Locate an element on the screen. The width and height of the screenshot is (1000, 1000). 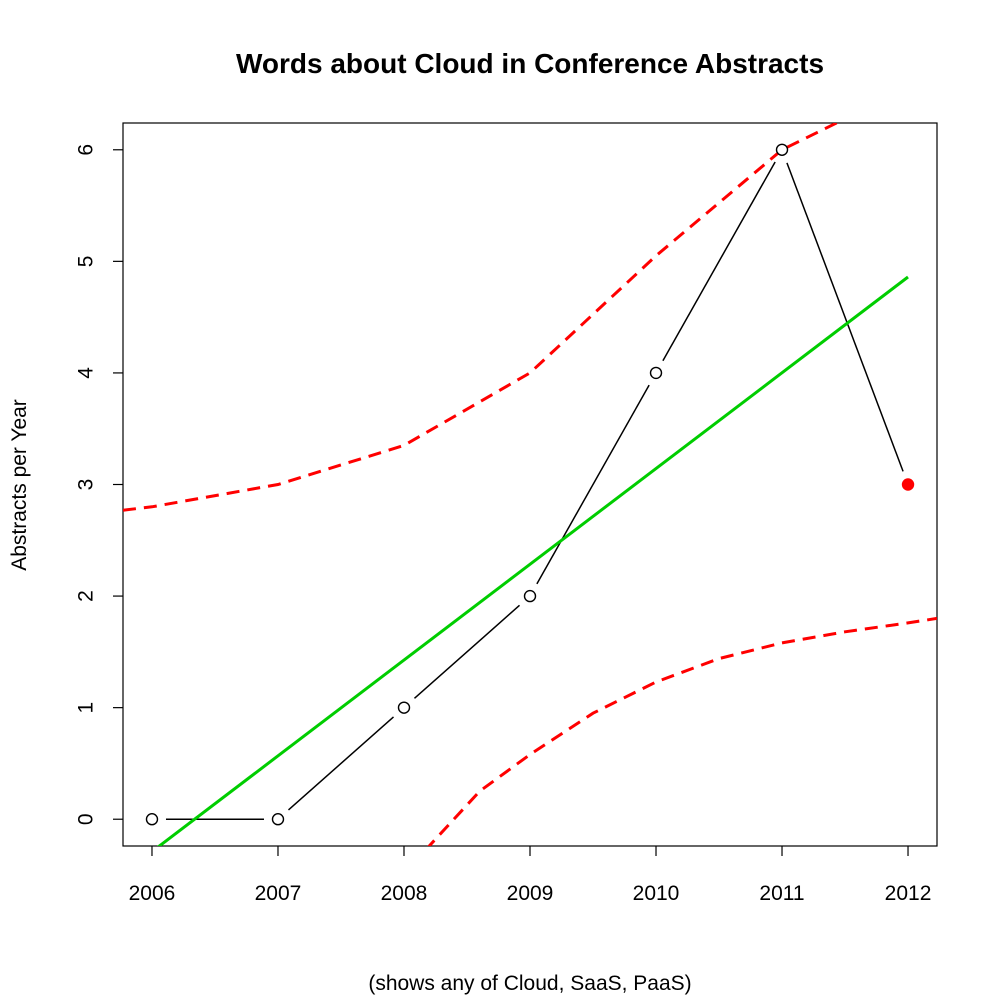
x-axis: 2006 2007 2008 2009 2010 2011 2012 is located at coordinates (530, 875).